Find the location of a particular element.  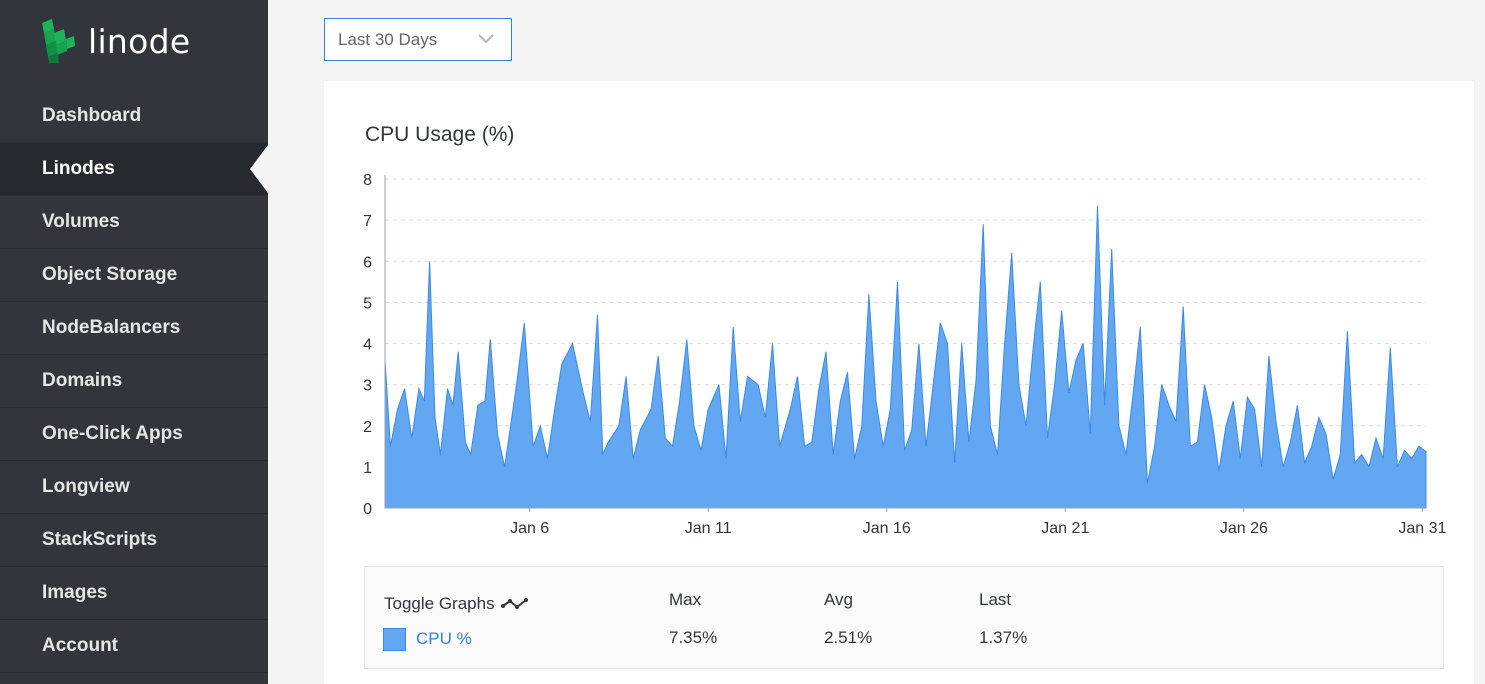

sidebar-item-linodes: Linodes is located at coordinates (134, 169).